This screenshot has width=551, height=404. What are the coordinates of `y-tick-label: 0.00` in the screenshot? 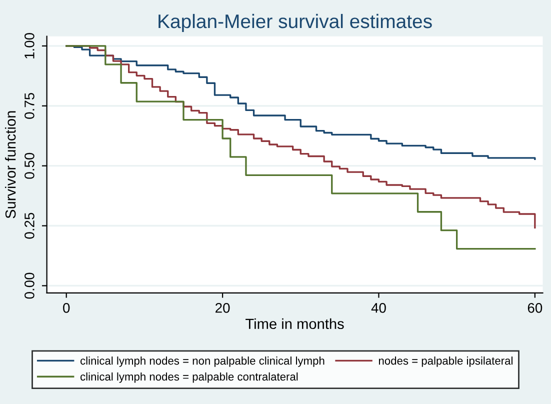 It's located at (29, 285).